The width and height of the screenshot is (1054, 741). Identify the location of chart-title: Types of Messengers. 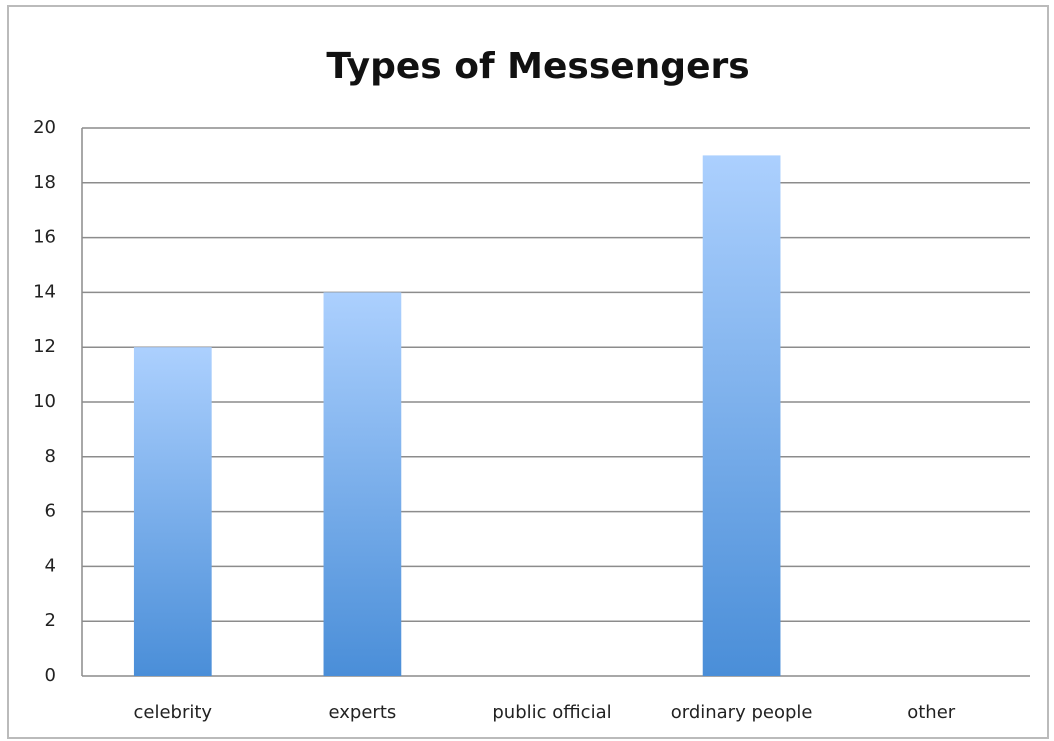
(537, 66).